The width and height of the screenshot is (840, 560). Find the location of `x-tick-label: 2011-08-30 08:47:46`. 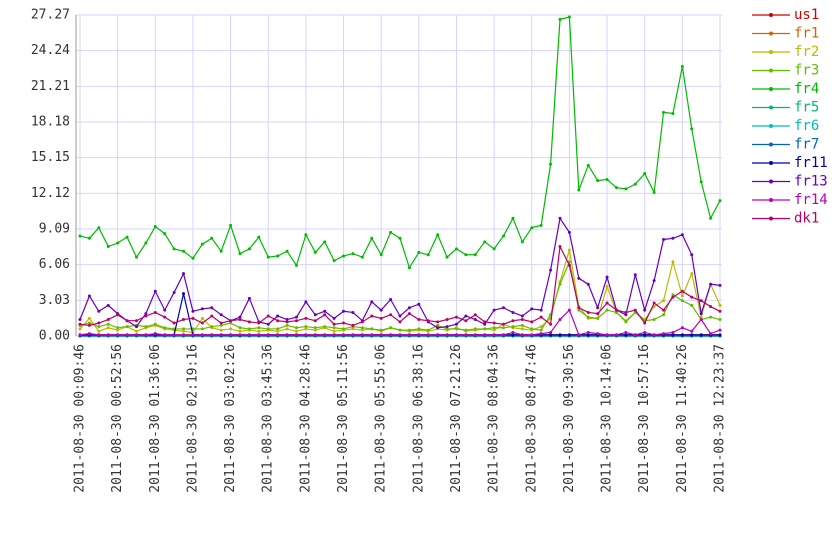

x-tick-label: 2011-08-30 08:47:46 is located at coordinates (531, 418).